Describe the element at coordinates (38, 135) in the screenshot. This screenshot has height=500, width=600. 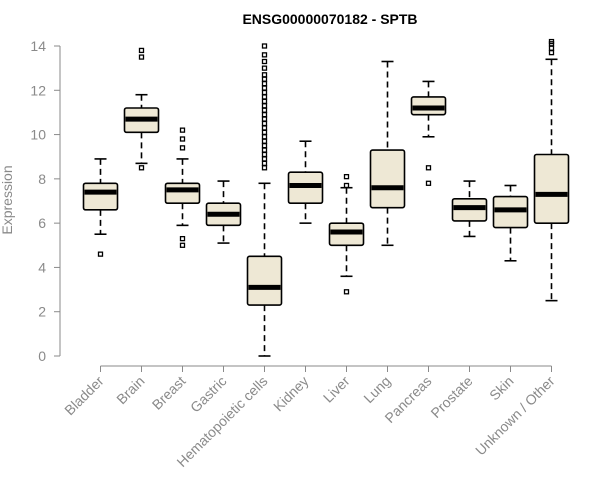
I see `y-tick-label: 10` at that location.